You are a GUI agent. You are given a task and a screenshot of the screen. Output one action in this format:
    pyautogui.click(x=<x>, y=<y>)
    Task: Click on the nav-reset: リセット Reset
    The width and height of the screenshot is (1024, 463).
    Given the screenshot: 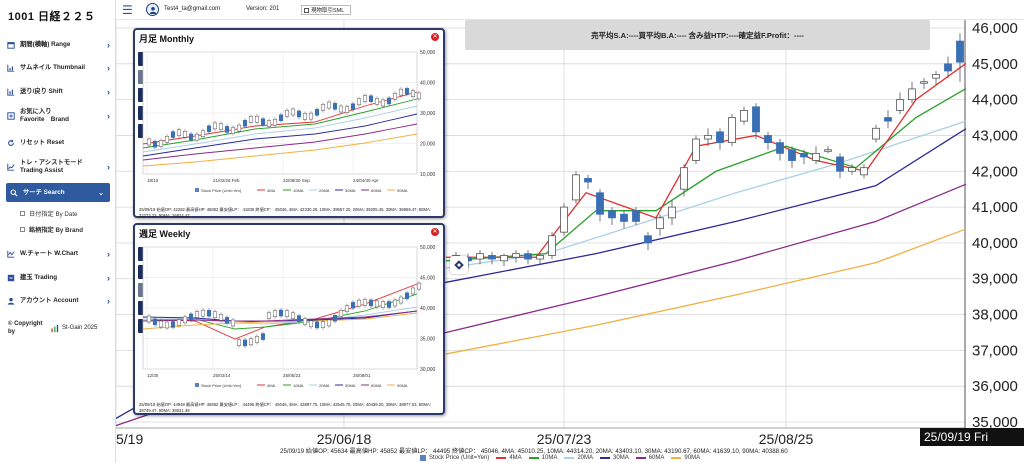 What is the action you would take?
    pyautogui.click(x=58, y=143)
    